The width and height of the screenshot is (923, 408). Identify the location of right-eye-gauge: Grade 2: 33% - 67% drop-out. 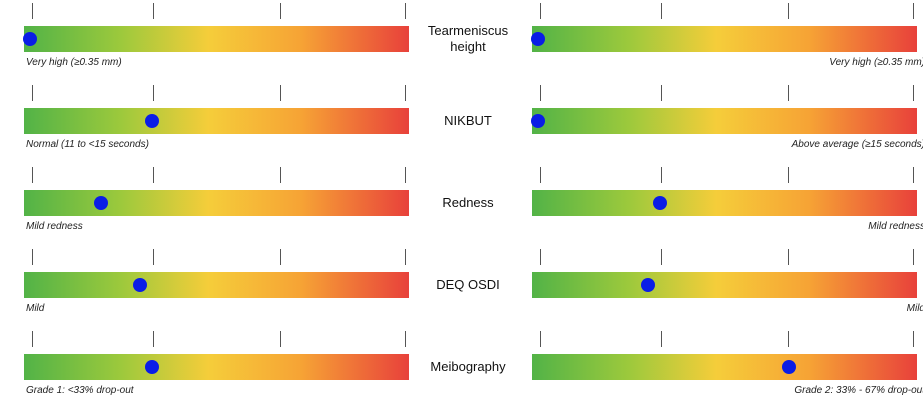
(727, 368).